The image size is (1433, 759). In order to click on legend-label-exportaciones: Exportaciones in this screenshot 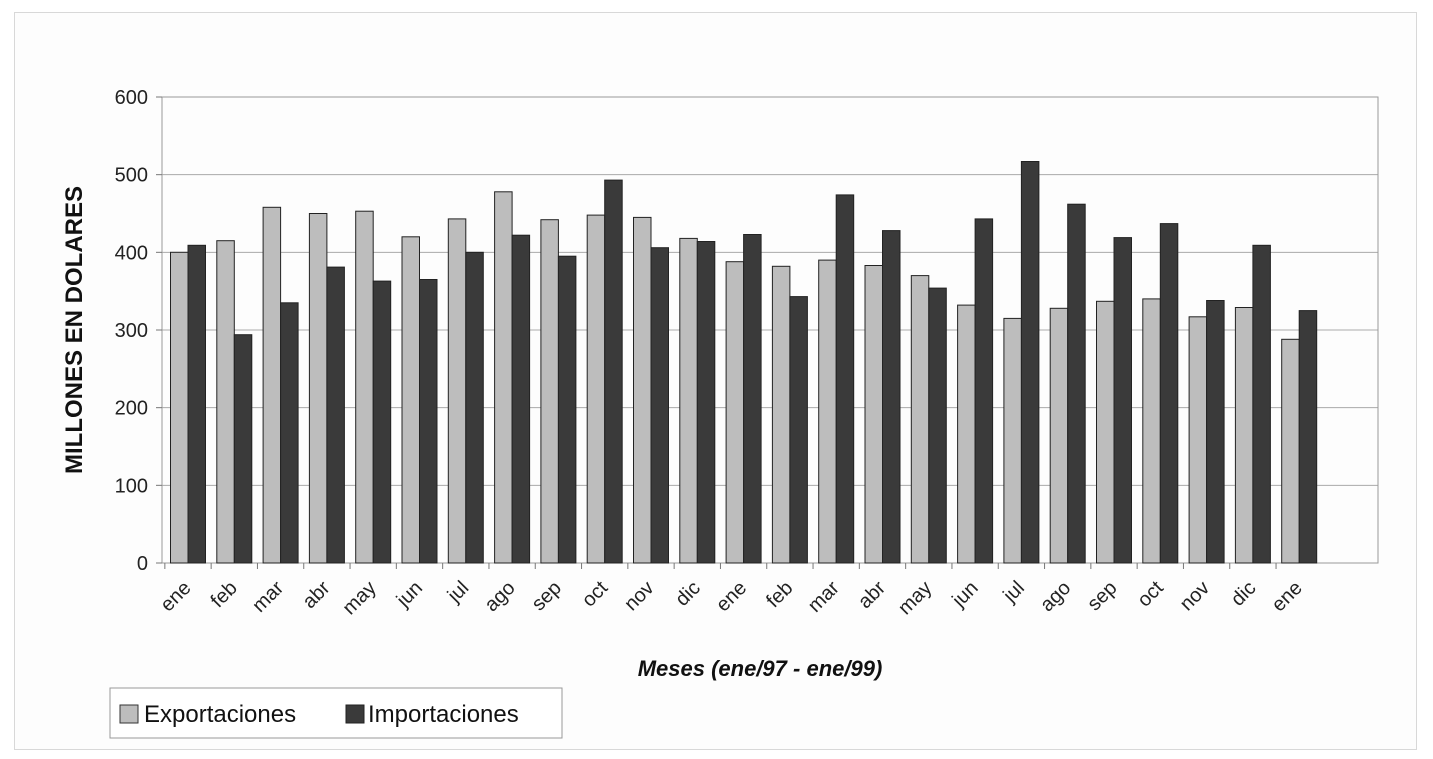, I will do `click(220, 714)`.